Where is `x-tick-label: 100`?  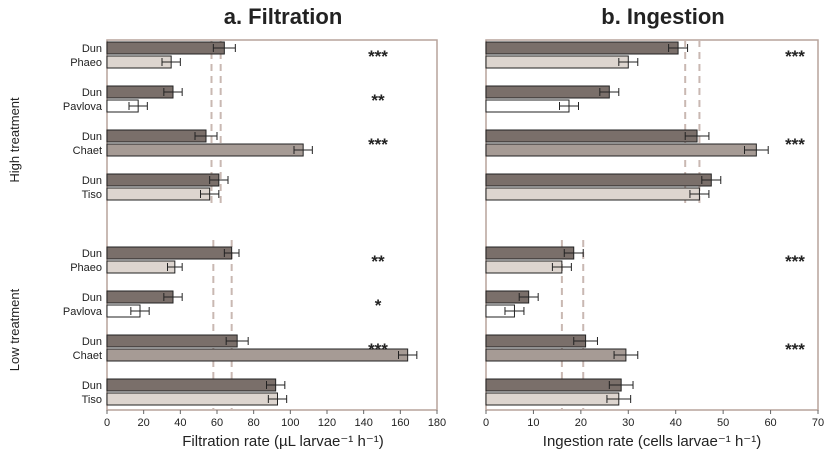 x-tick-label: 100 is located at coordinates (290, 423).